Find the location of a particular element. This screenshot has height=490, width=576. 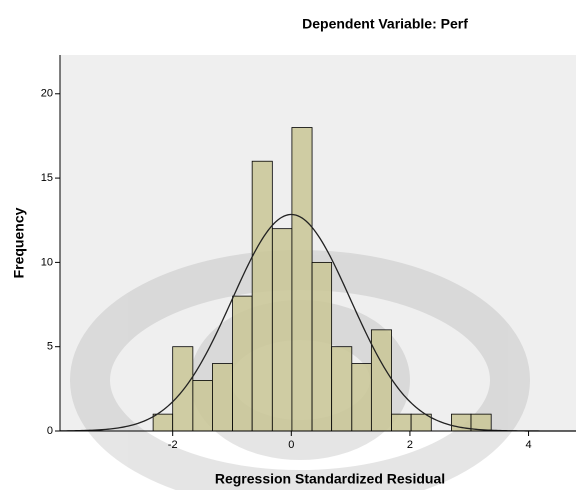

y-tick-label: 20 is located at coordinates (47, 94).